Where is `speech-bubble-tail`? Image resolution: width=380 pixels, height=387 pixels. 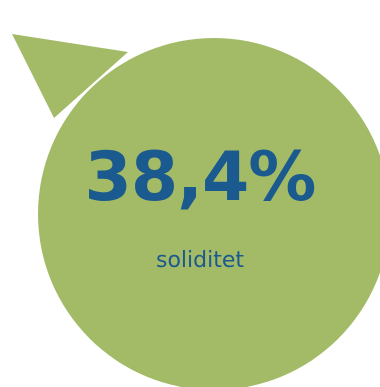 speech-bubble-tail is located at coordinates (70, 76).